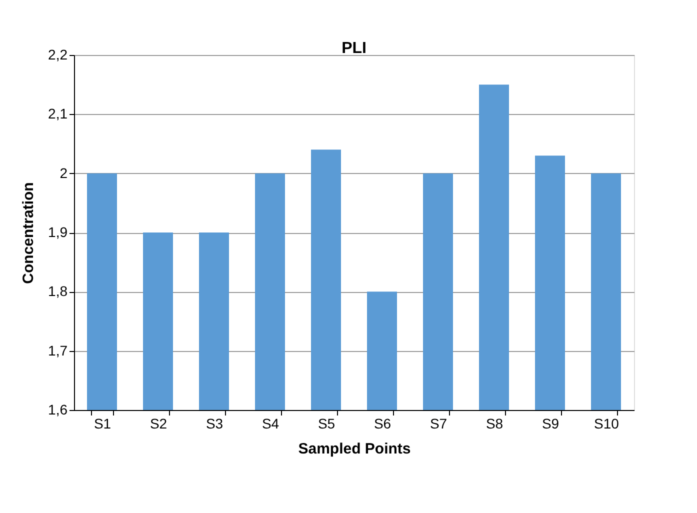 The image size is (697, 513). What do you see at coordinates (159, 424) in the screenshot?
I see `x-tick-label: S2` at bounding box center [159, 424].